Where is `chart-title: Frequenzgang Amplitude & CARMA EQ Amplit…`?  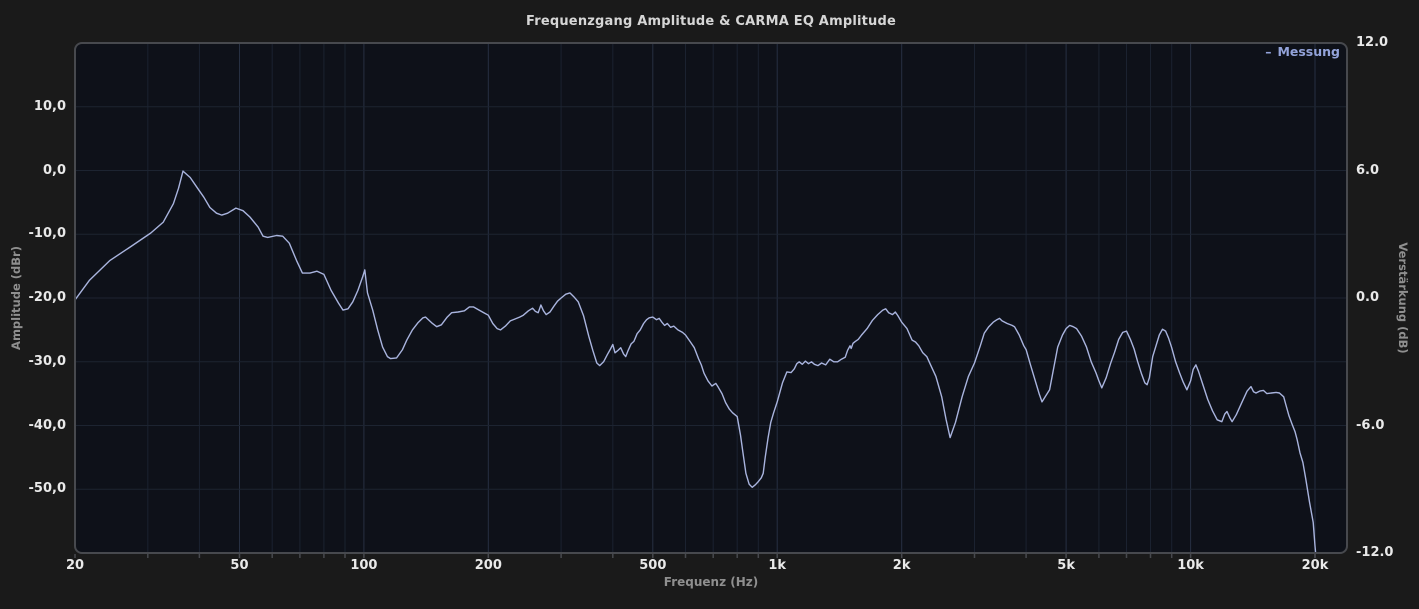
chart-title: Frequenzgang Amplitude & CARMA EQ Amplit… is located at coordinates (711, 21).